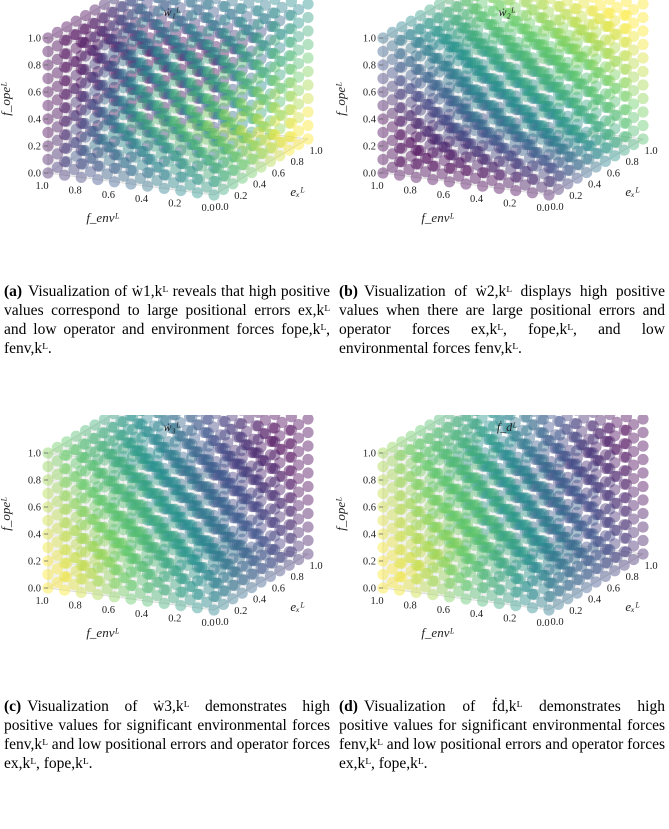 The width and height of the screenshot is (669, 829). Describe the element at coordinates (341, 514) in the screenshot. I see `z-axis-label: f_opeᴸ` at that location.